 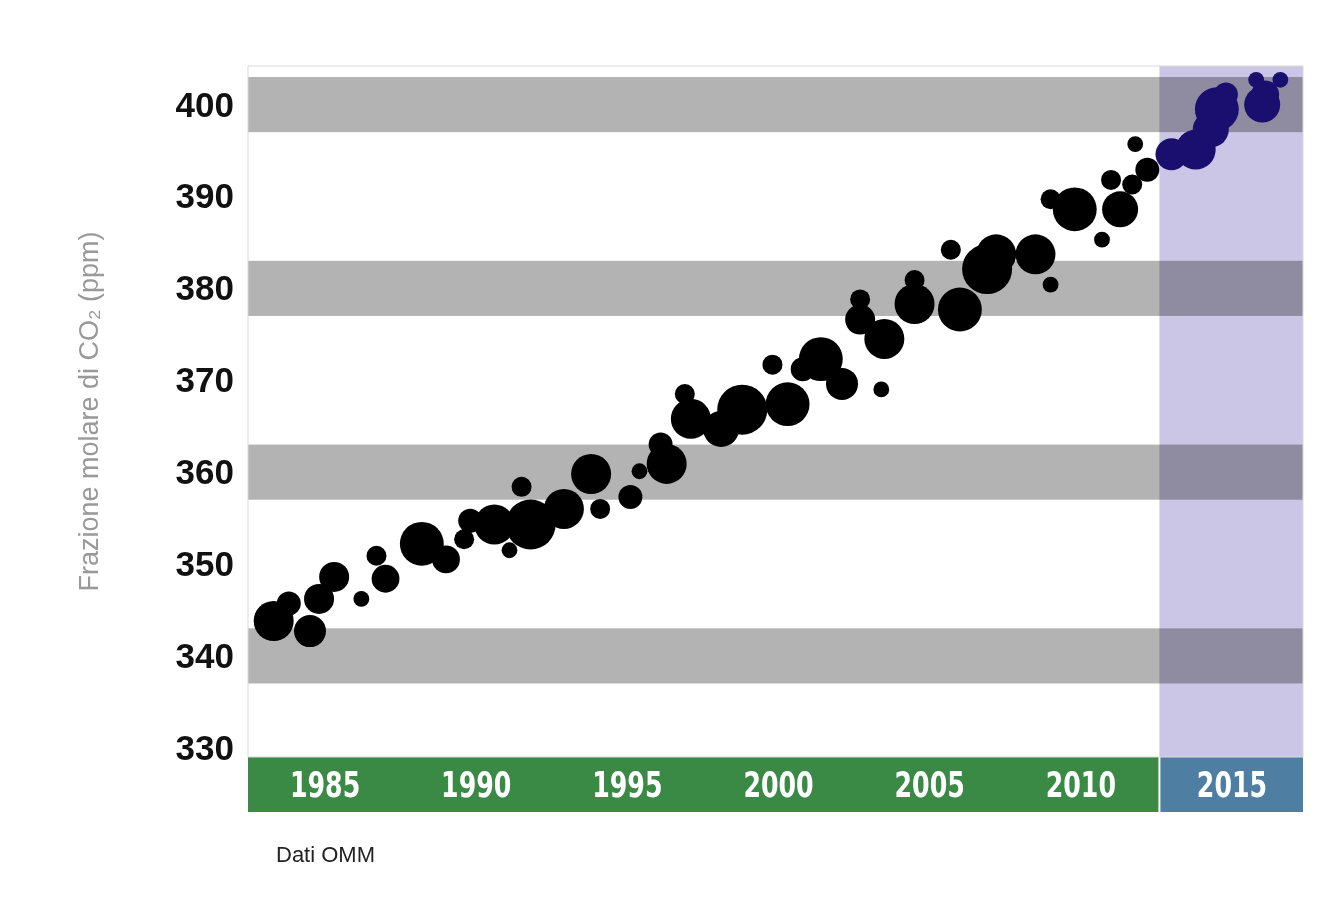 I want to click on text: Dati OMM, so click(x=325, y=854).